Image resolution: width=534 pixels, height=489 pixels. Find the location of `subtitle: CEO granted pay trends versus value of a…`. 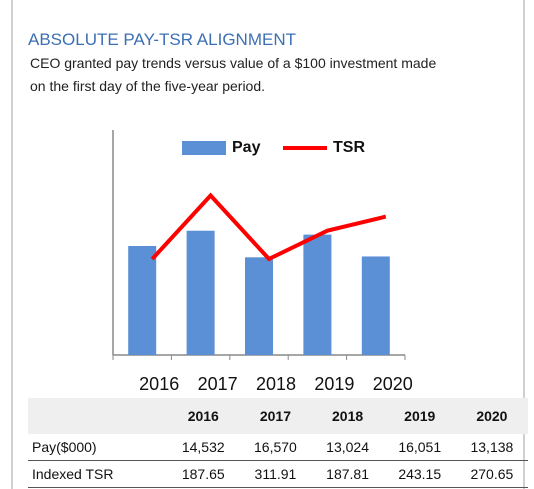

subtitle: CEO granted pay trends versus value of a… is located at coordinates (233, 63).